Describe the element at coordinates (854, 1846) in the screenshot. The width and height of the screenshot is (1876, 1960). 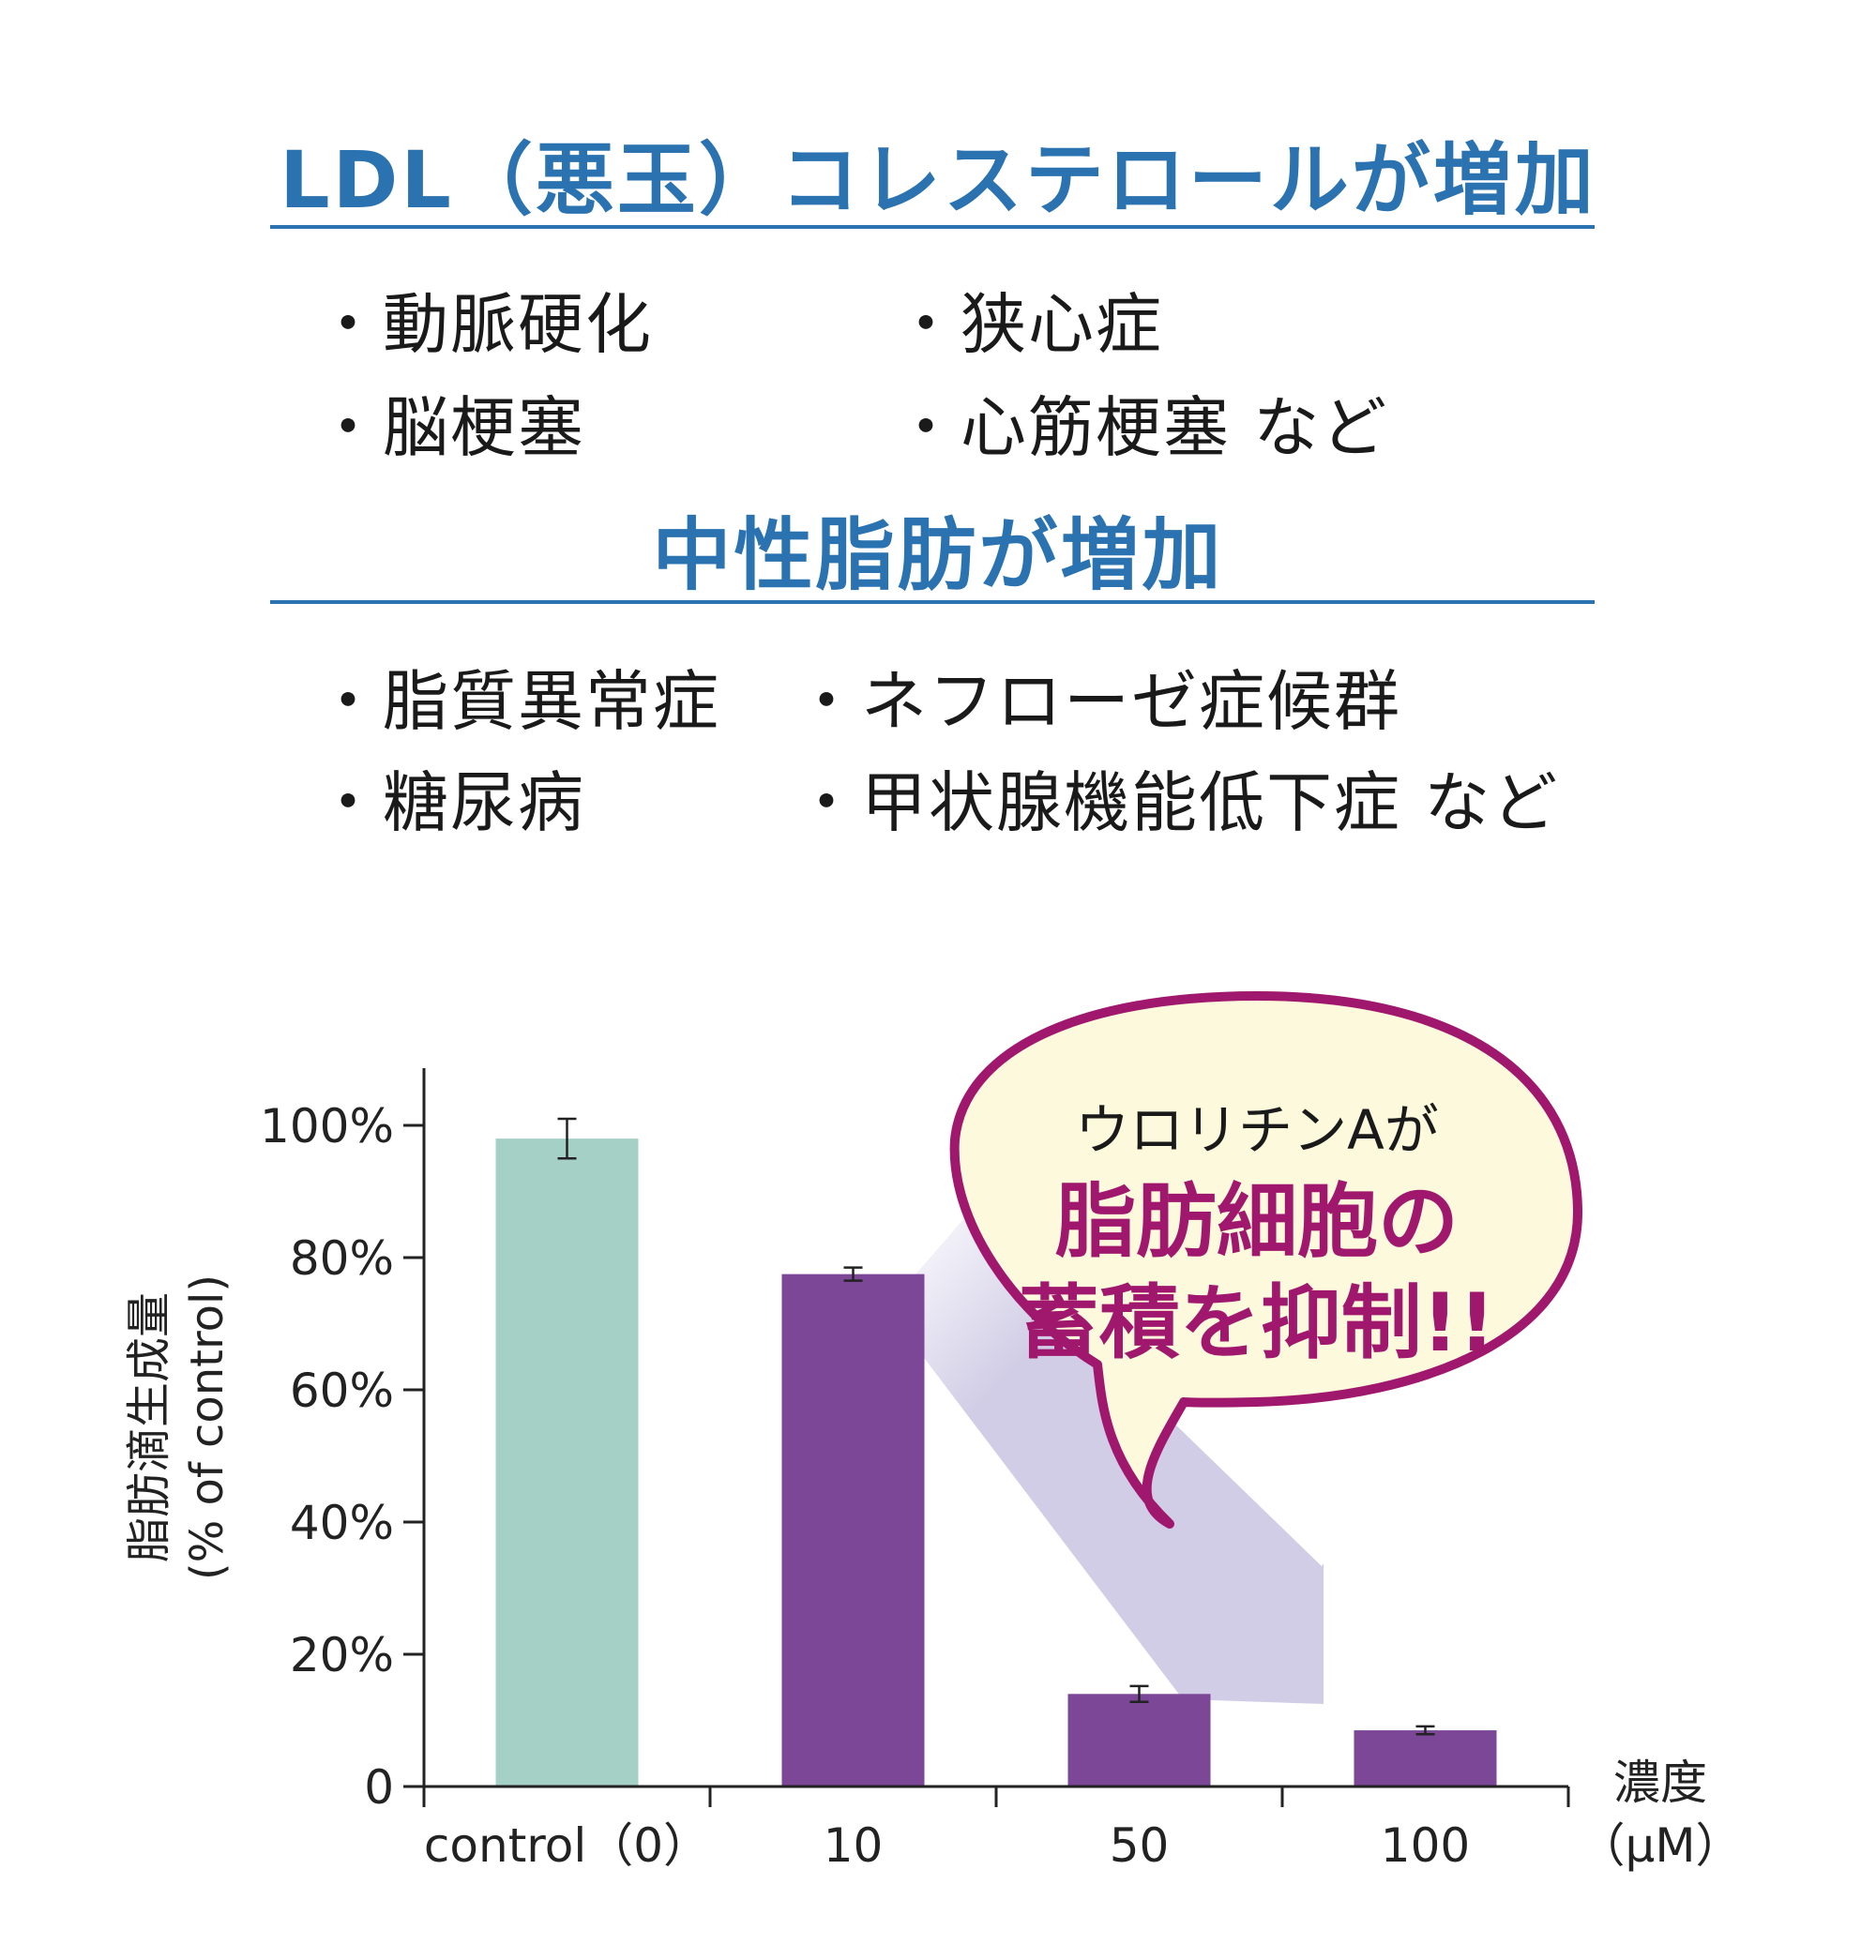
I see `x-tick-label-1: 10` at that location.